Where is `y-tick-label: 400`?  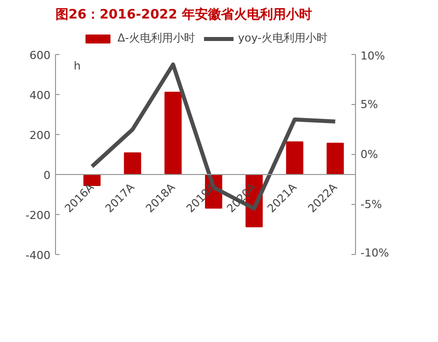 y-tick-label: 400 is located at coordinates (40, 95).